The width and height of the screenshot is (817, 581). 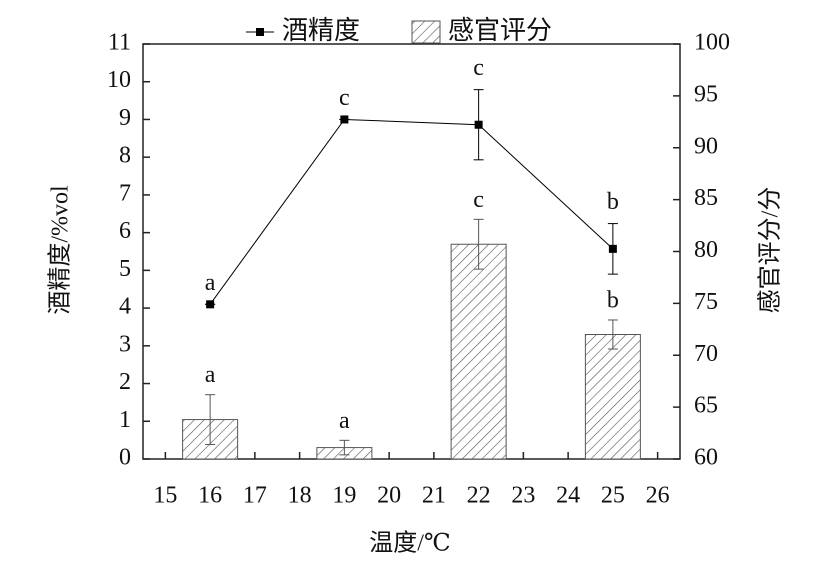 I want to click on legend-swatch, so click(x=426, y=32).